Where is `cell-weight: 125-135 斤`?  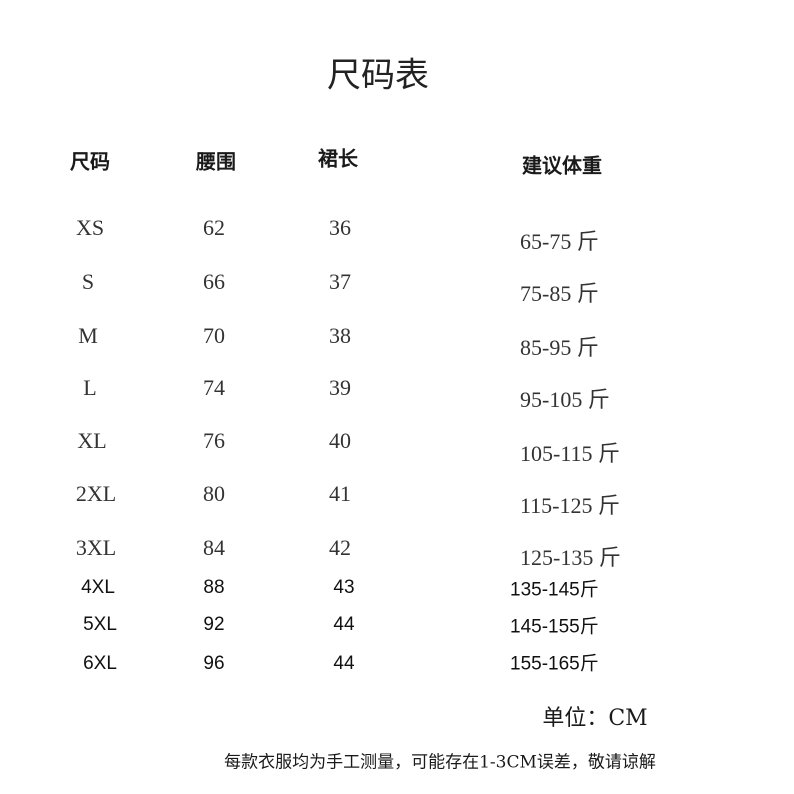
cell-weight: 125-135 斤 is located at coordinates (570, 557).